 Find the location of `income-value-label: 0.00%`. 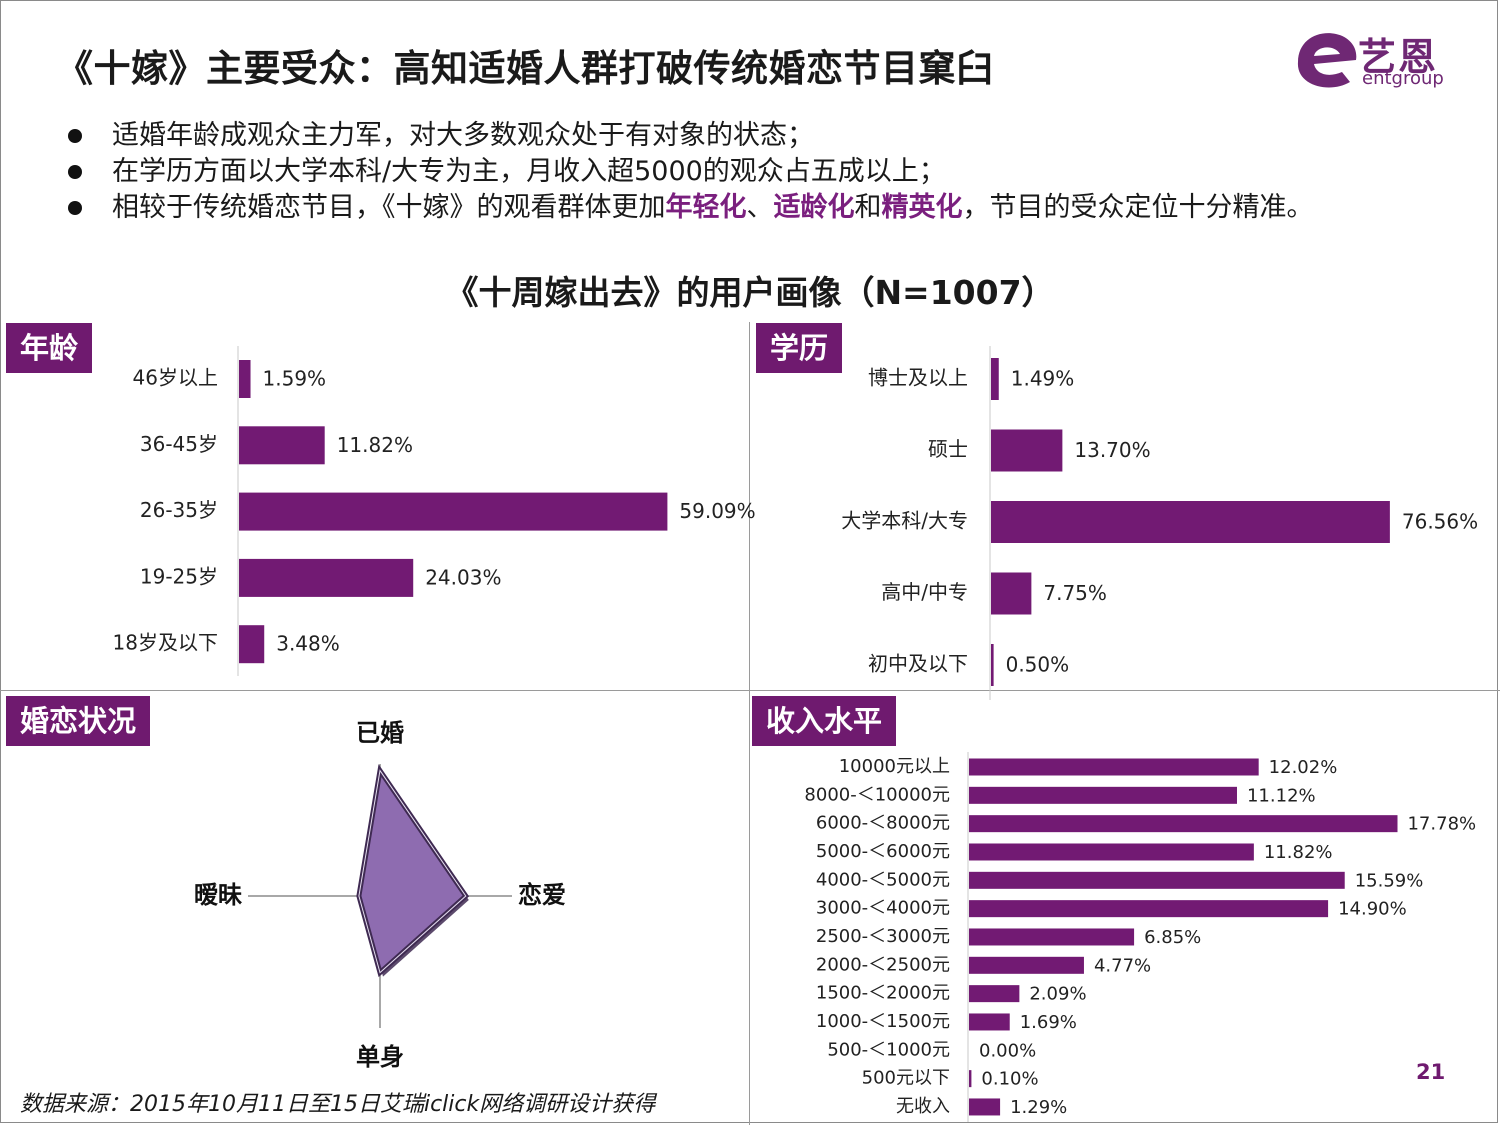

income-value-label: 0.00% is located at coordinates (1007, 1050).